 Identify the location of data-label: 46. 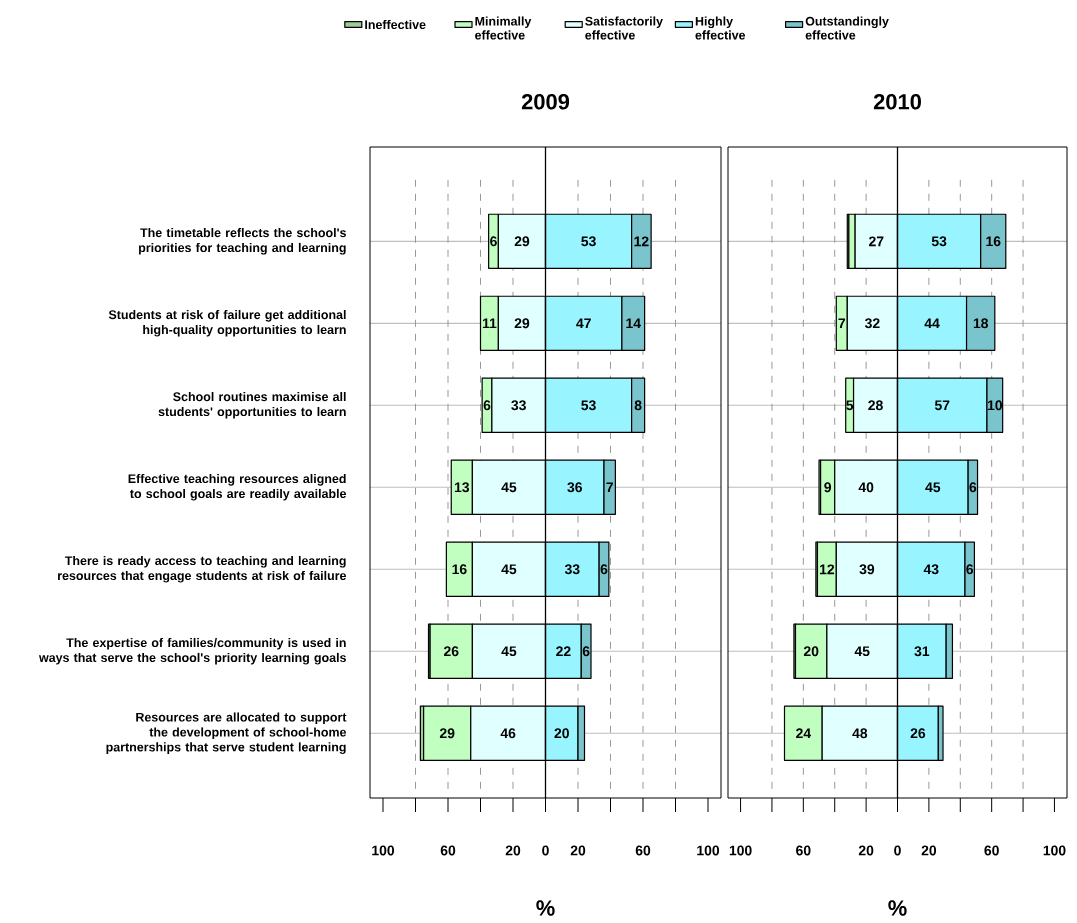
(508, 733).